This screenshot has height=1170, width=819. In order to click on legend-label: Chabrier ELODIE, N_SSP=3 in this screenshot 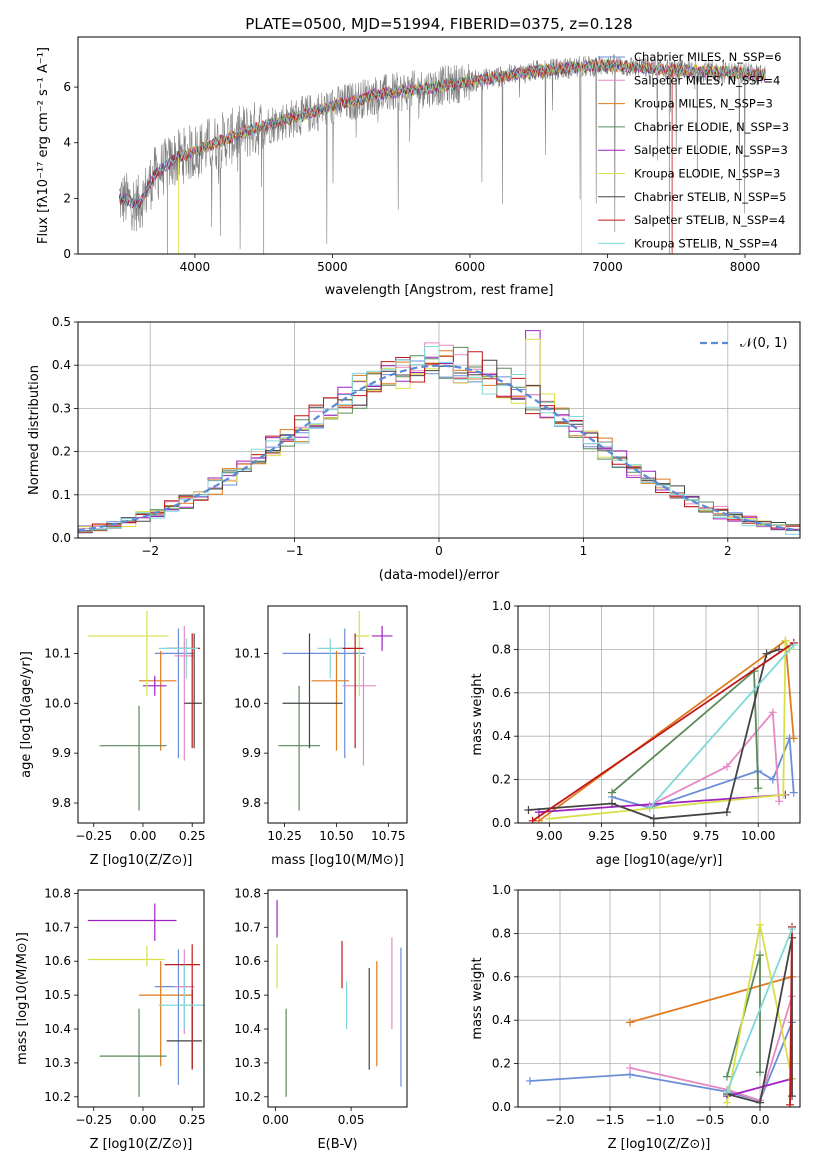, I will do `click(711, 127)`.